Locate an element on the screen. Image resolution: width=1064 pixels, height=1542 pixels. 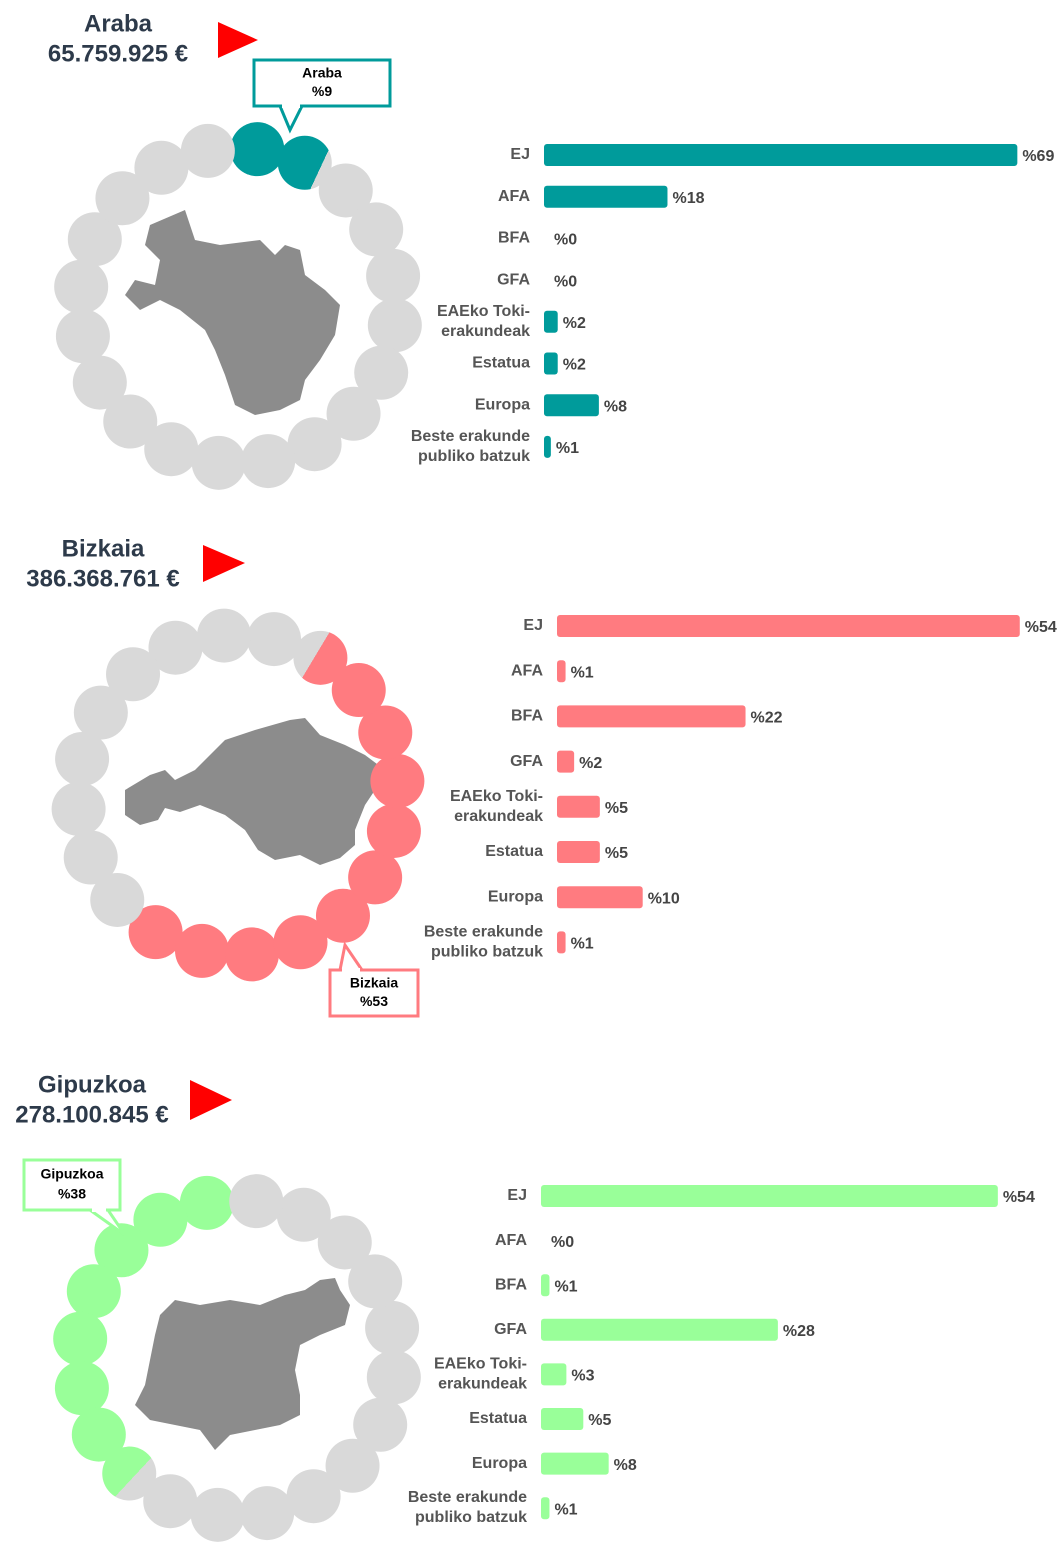
value-label: %2 is located at coordinates (574, 323).